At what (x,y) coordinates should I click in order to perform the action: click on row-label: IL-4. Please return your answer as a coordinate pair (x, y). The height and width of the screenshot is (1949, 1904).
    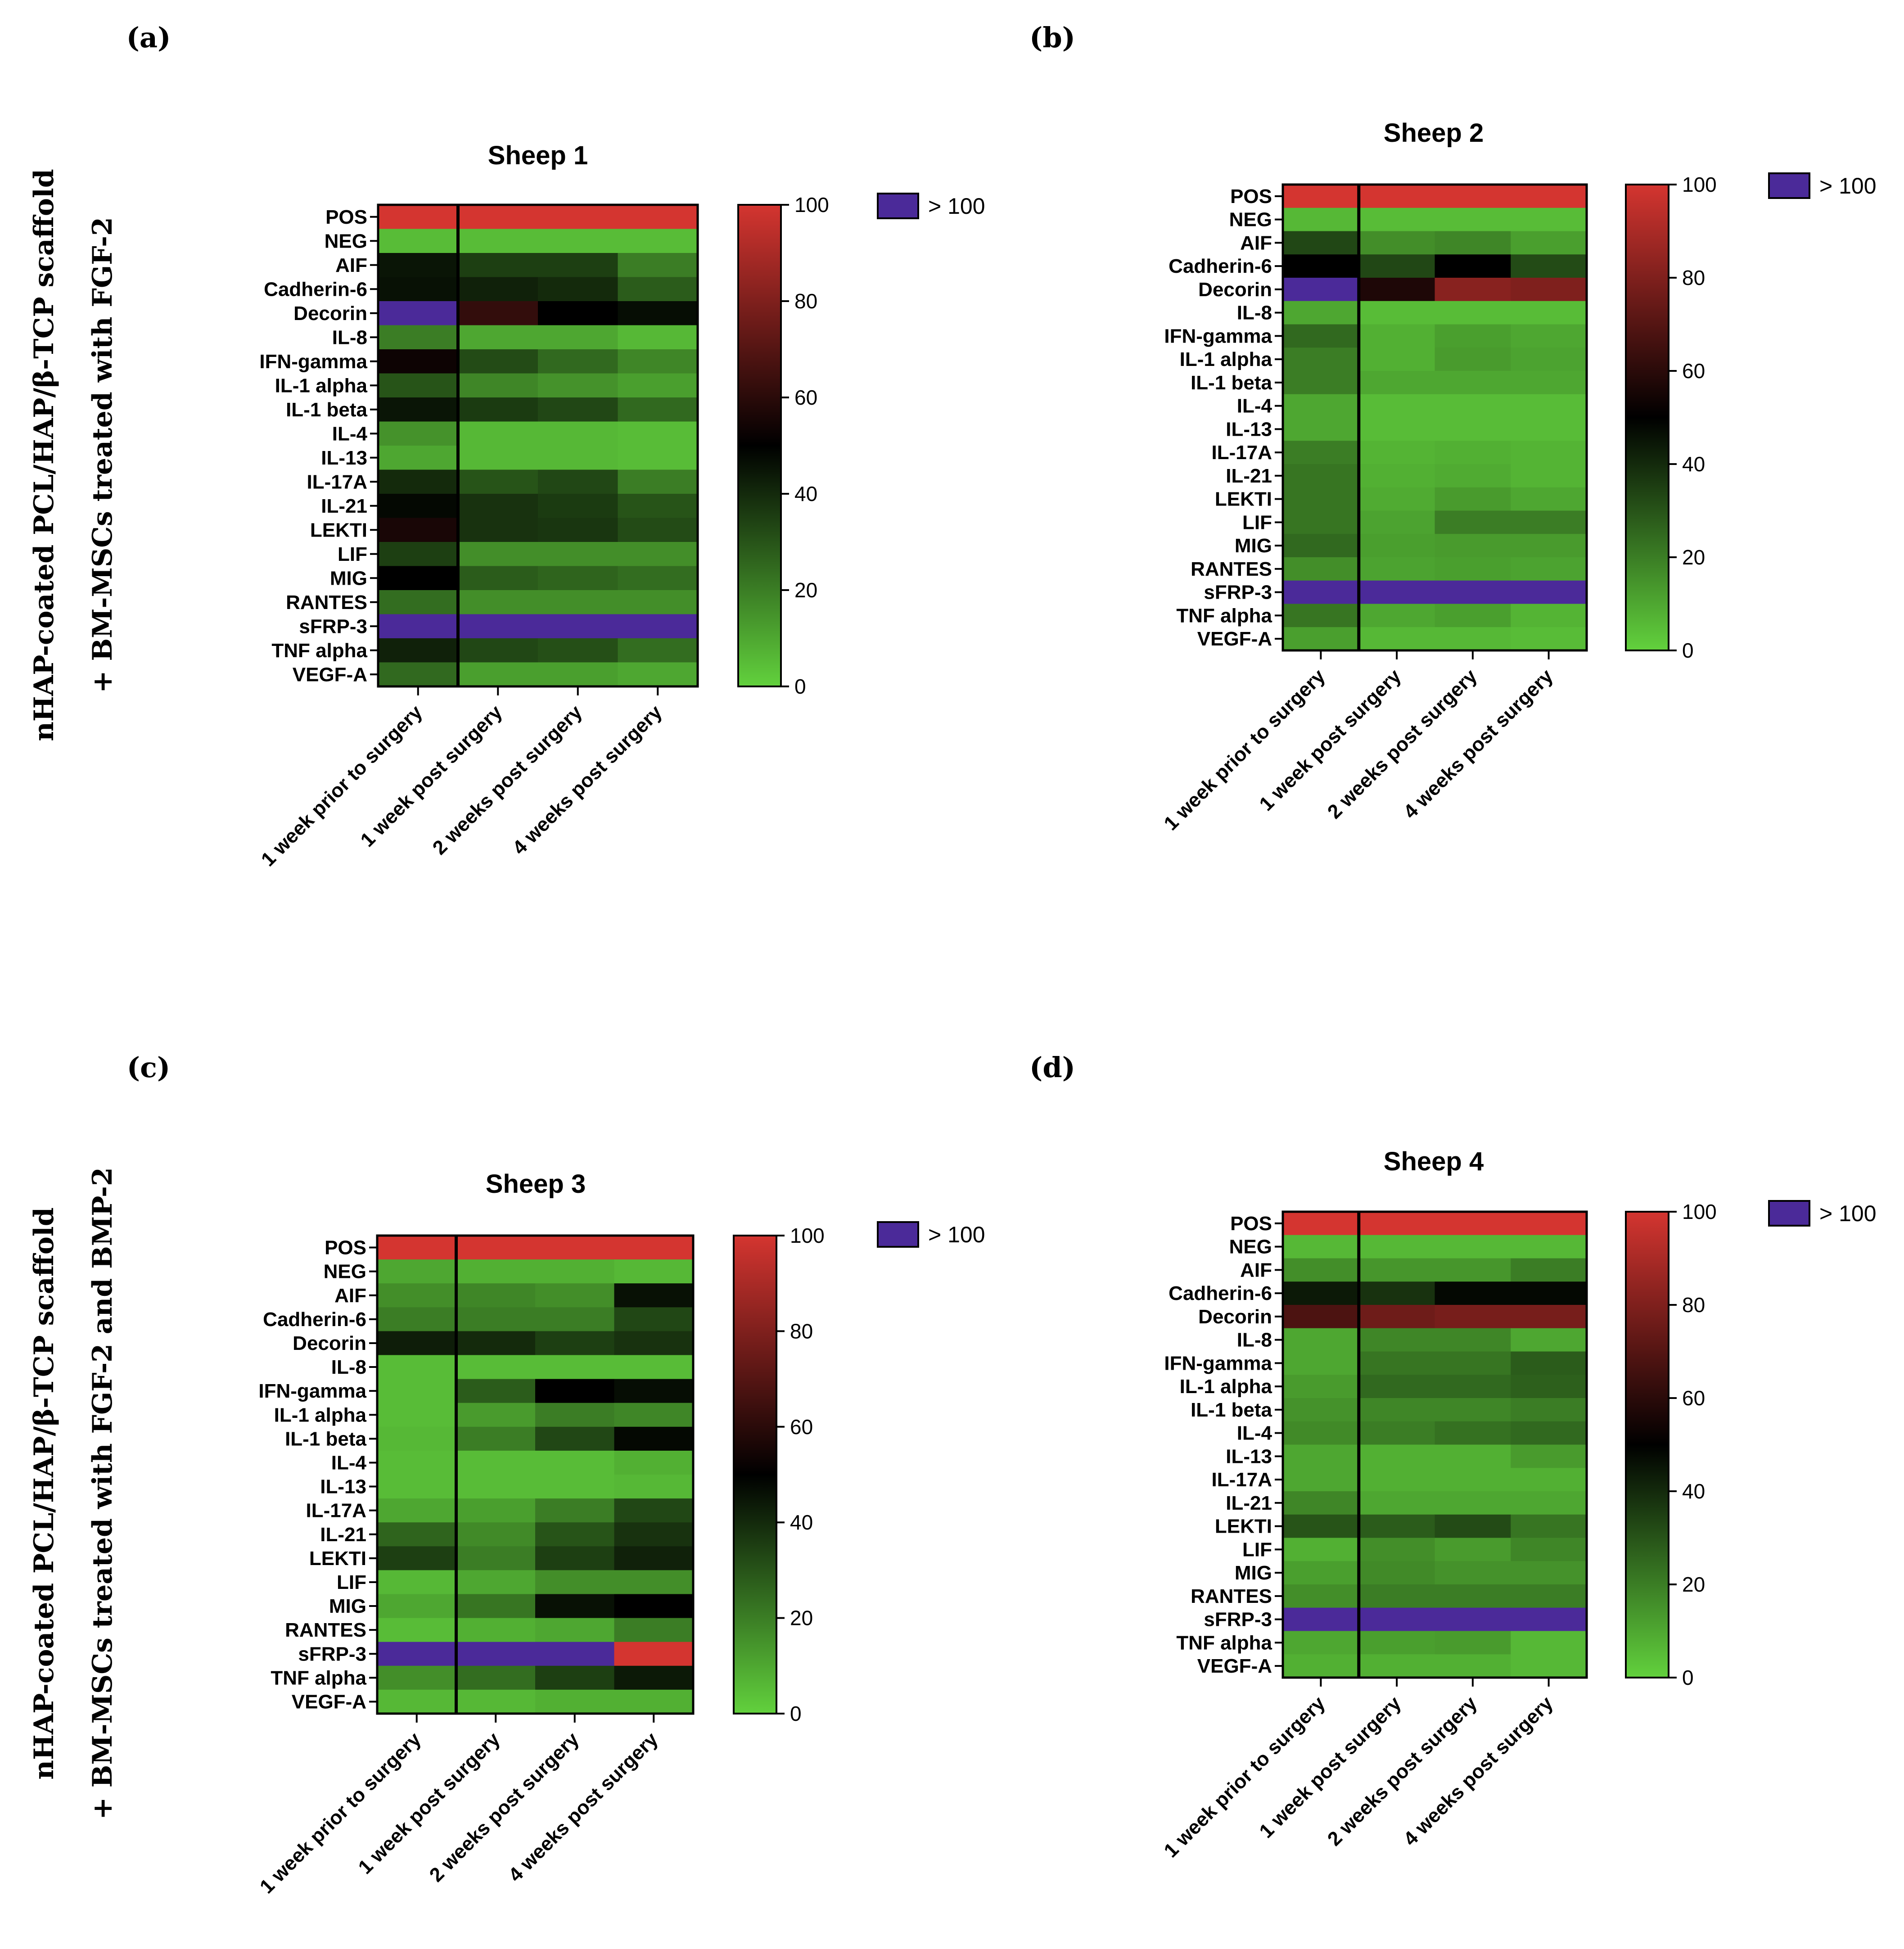
    Looking at the image, I should click on (1254, 1433).